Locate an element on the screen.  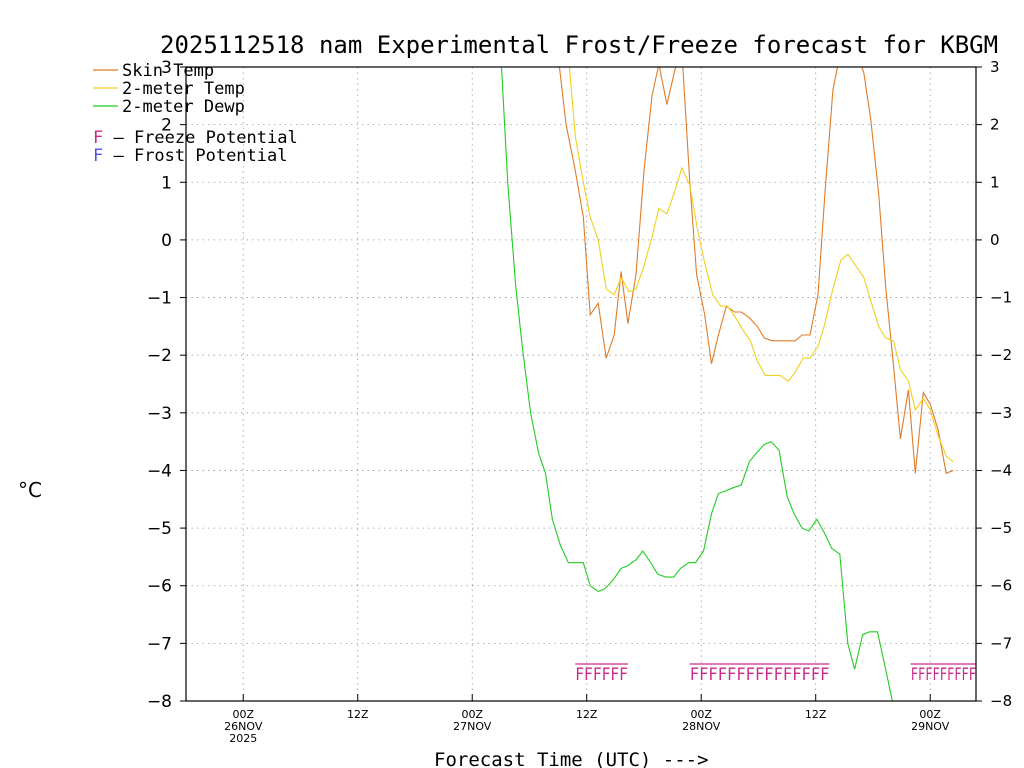
freeze-marker-0: FFFFFF is located at coordinates (601, 675).